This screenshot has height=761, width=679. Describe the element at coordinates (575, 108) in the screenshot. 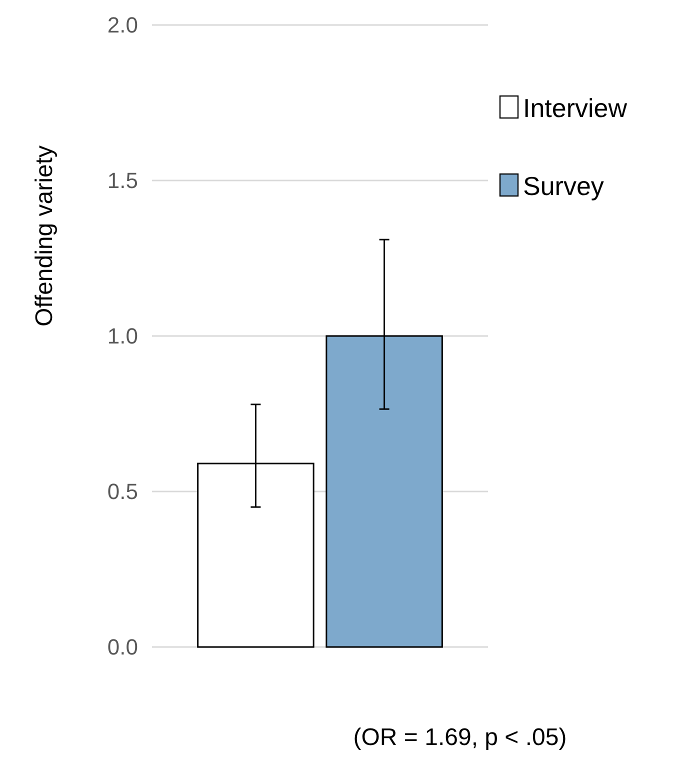

I see `legend-label: Interview` at that location.